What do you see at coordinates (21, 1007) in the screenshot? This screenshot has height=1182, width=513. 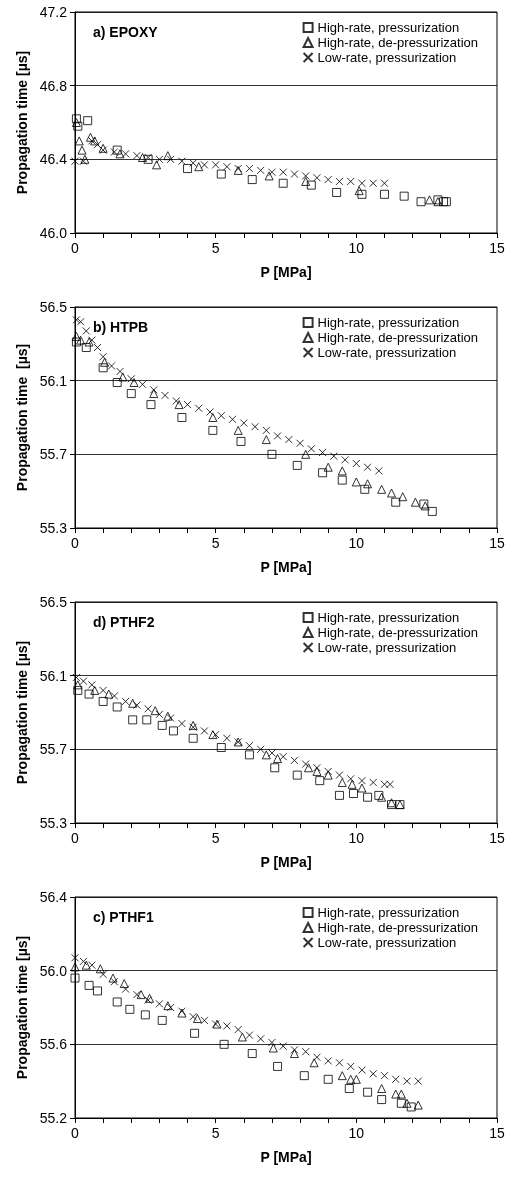 I see `y-axis-title: Propagation time [µs]` at bounding box center [21, 1007].